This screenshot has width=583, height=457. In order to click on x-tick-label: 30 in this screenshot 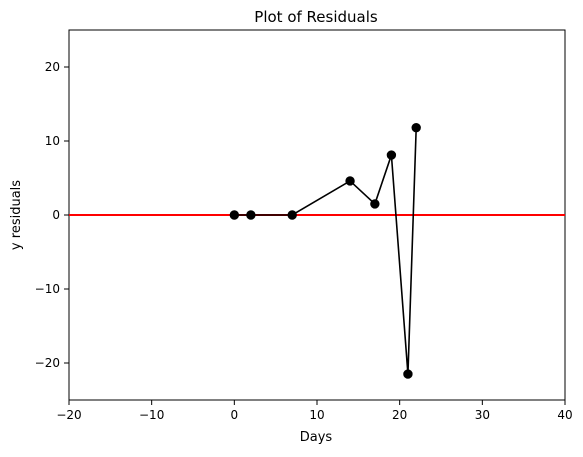, I will do `click(482, 415)`.